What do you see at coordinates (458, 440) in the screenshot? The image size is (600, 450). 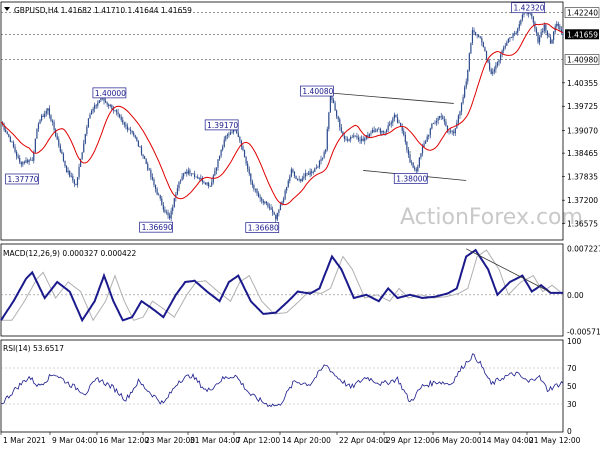 I see `time-tick-label: 6 May 20:00` at bounding box center [458, 440].